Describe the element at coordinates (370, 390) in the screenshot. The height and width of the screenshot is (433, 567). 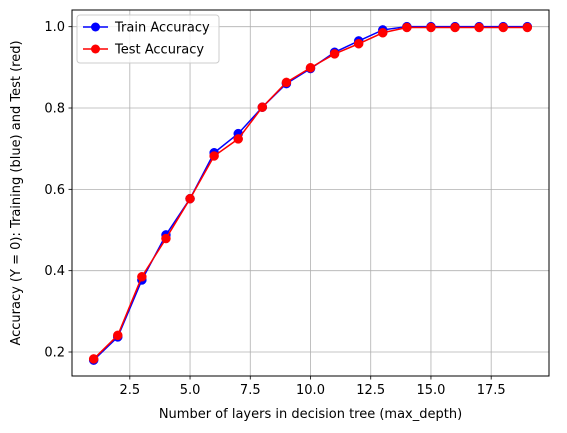
I see `x-tick-label: 12.5` at that location.